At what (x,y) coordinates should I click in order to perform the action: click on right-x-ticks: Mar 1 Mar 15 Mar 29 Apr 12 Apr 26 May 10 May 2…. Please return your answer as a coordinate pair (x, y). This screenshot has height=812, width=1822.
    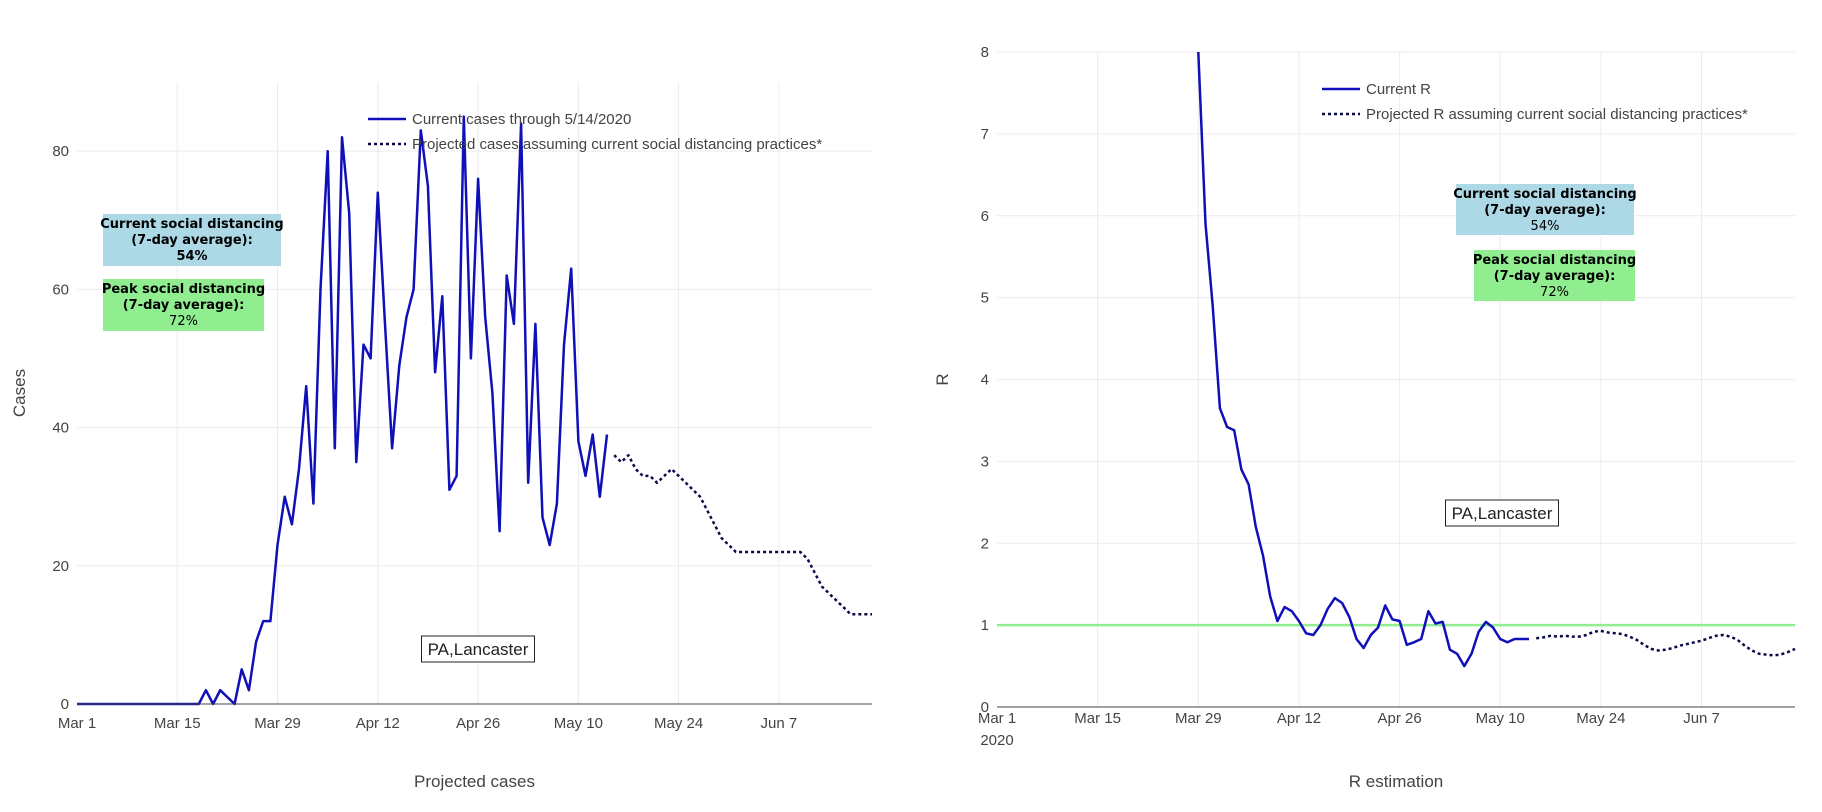
    Looking at the image, I should click on (1349, 718).